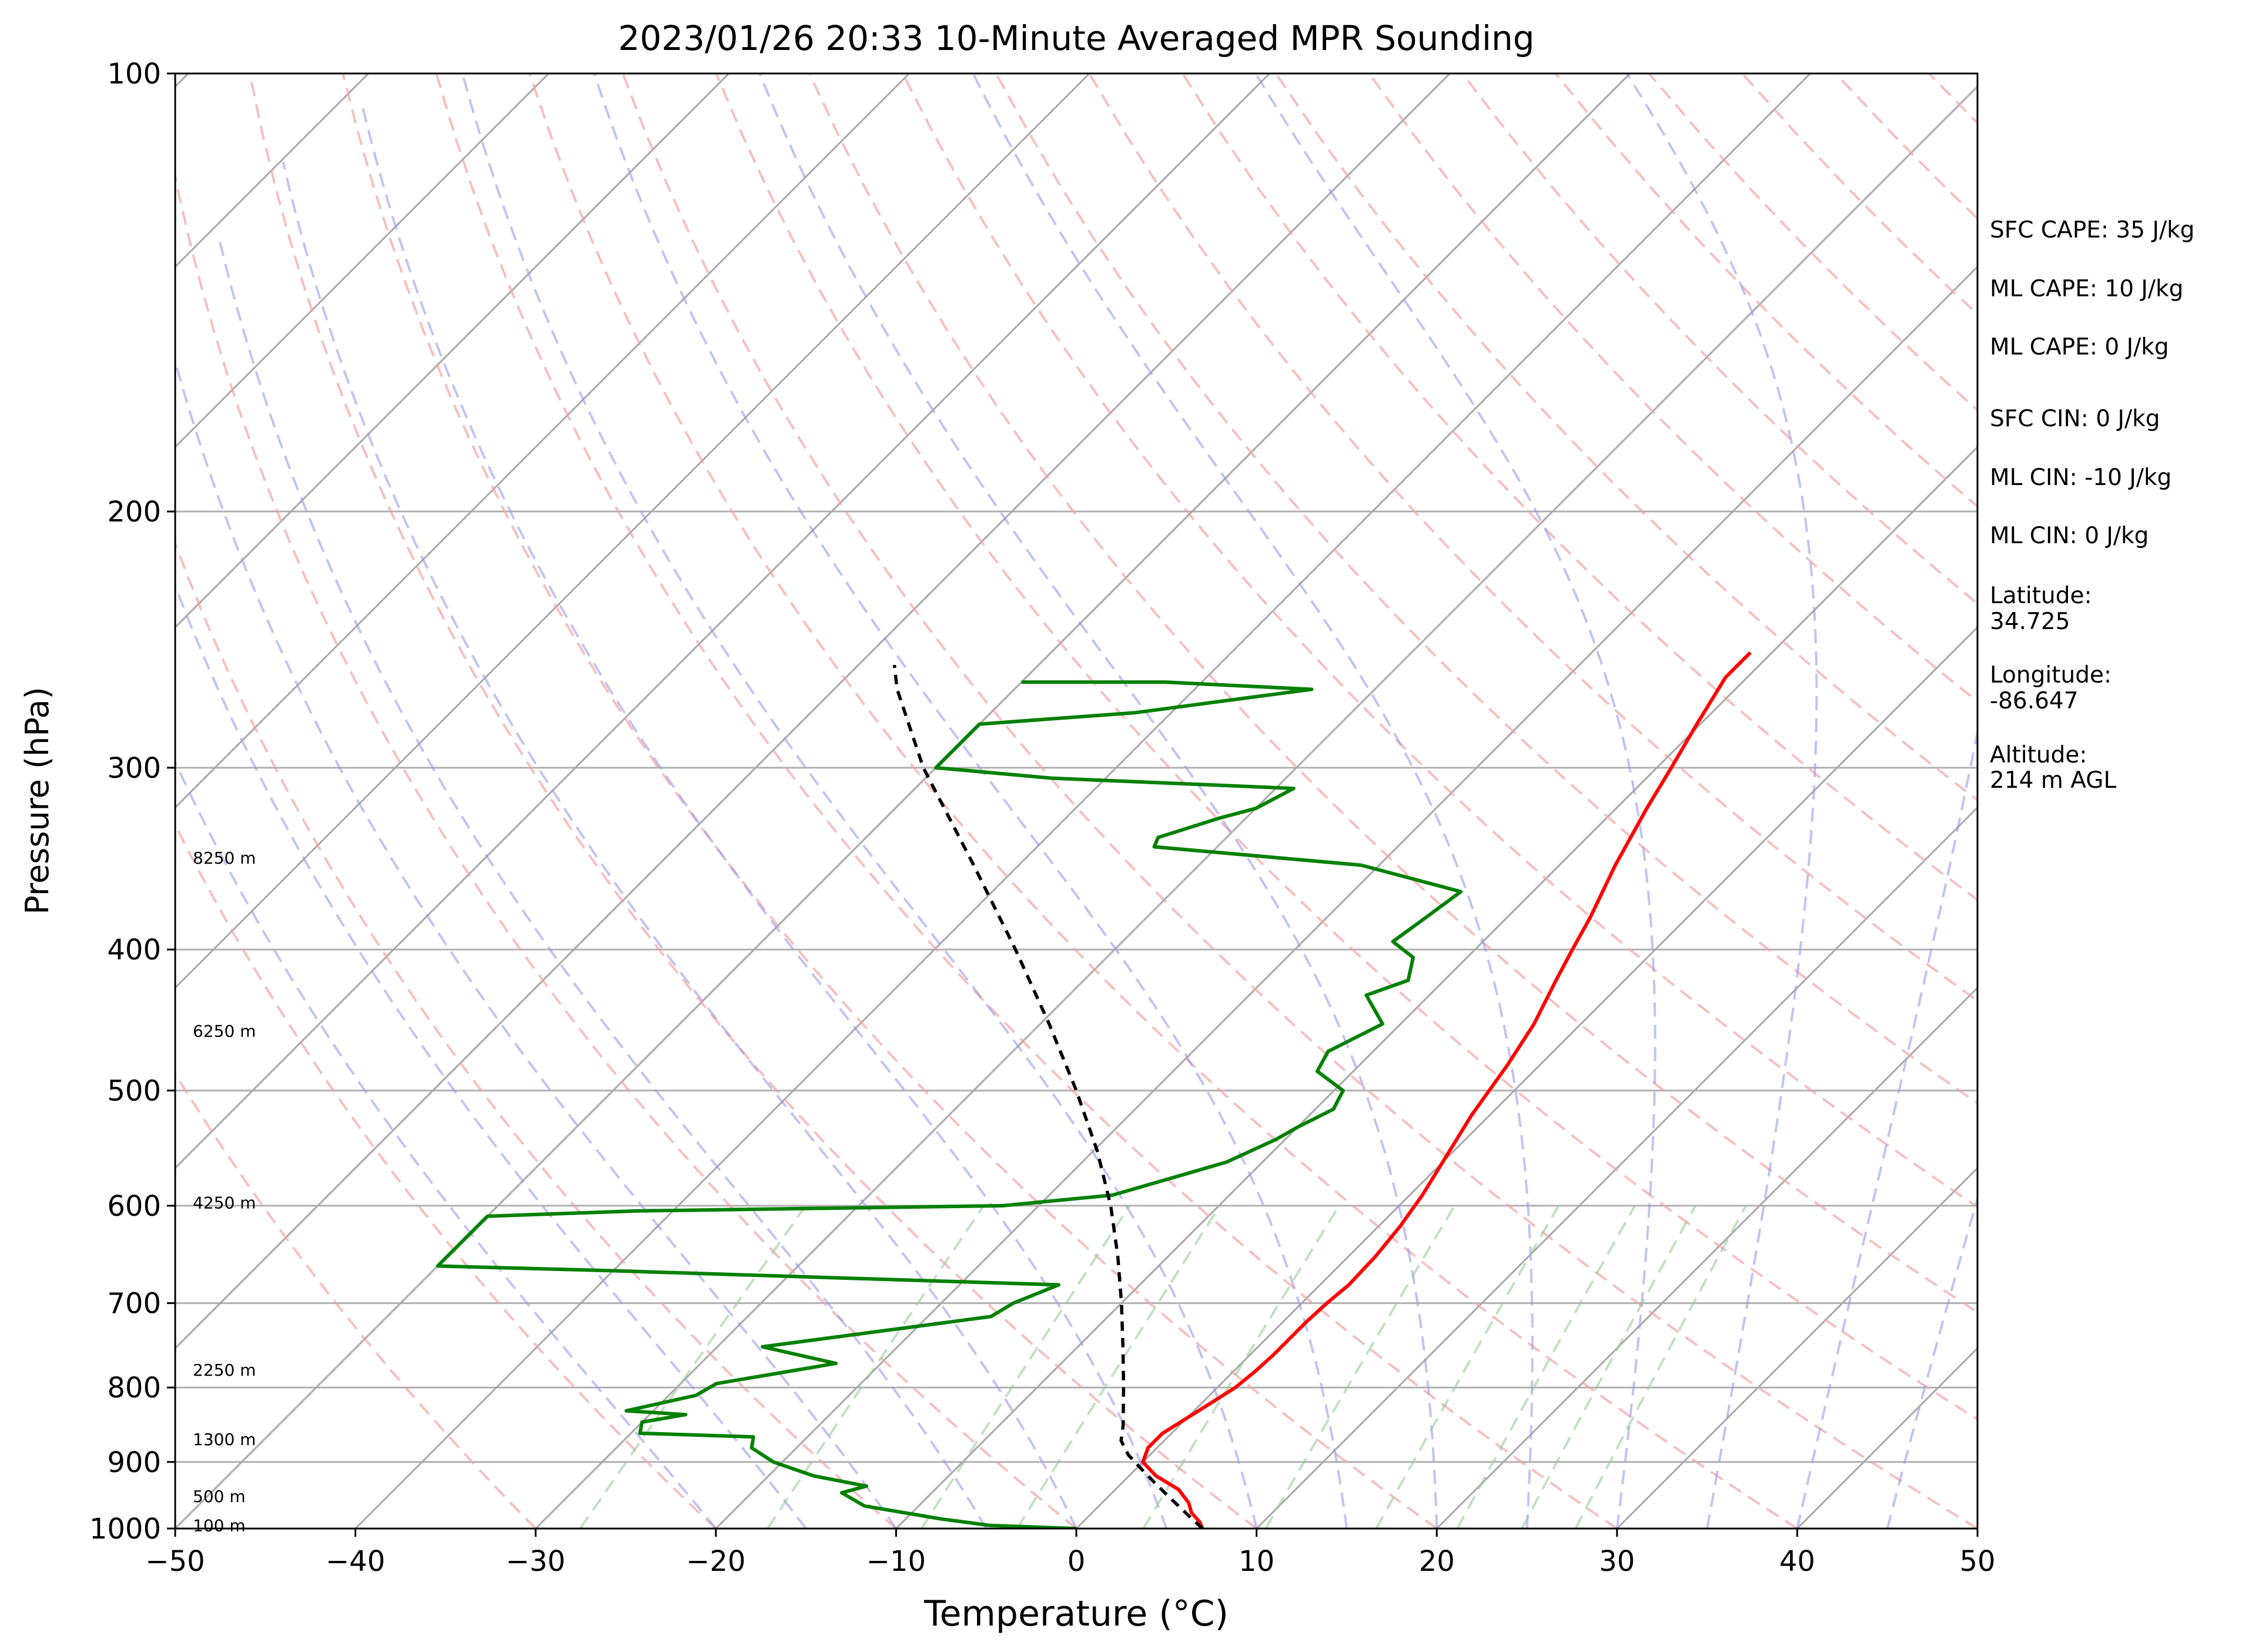 Image resolution: width=2242 pixels, height=1652 pixels. What do you see at coordinates (2069, 537) in the screenshot?
I see `ml-cin-text-2: ML CIN: 0 J/kg` at bounding box center [2069, 537].